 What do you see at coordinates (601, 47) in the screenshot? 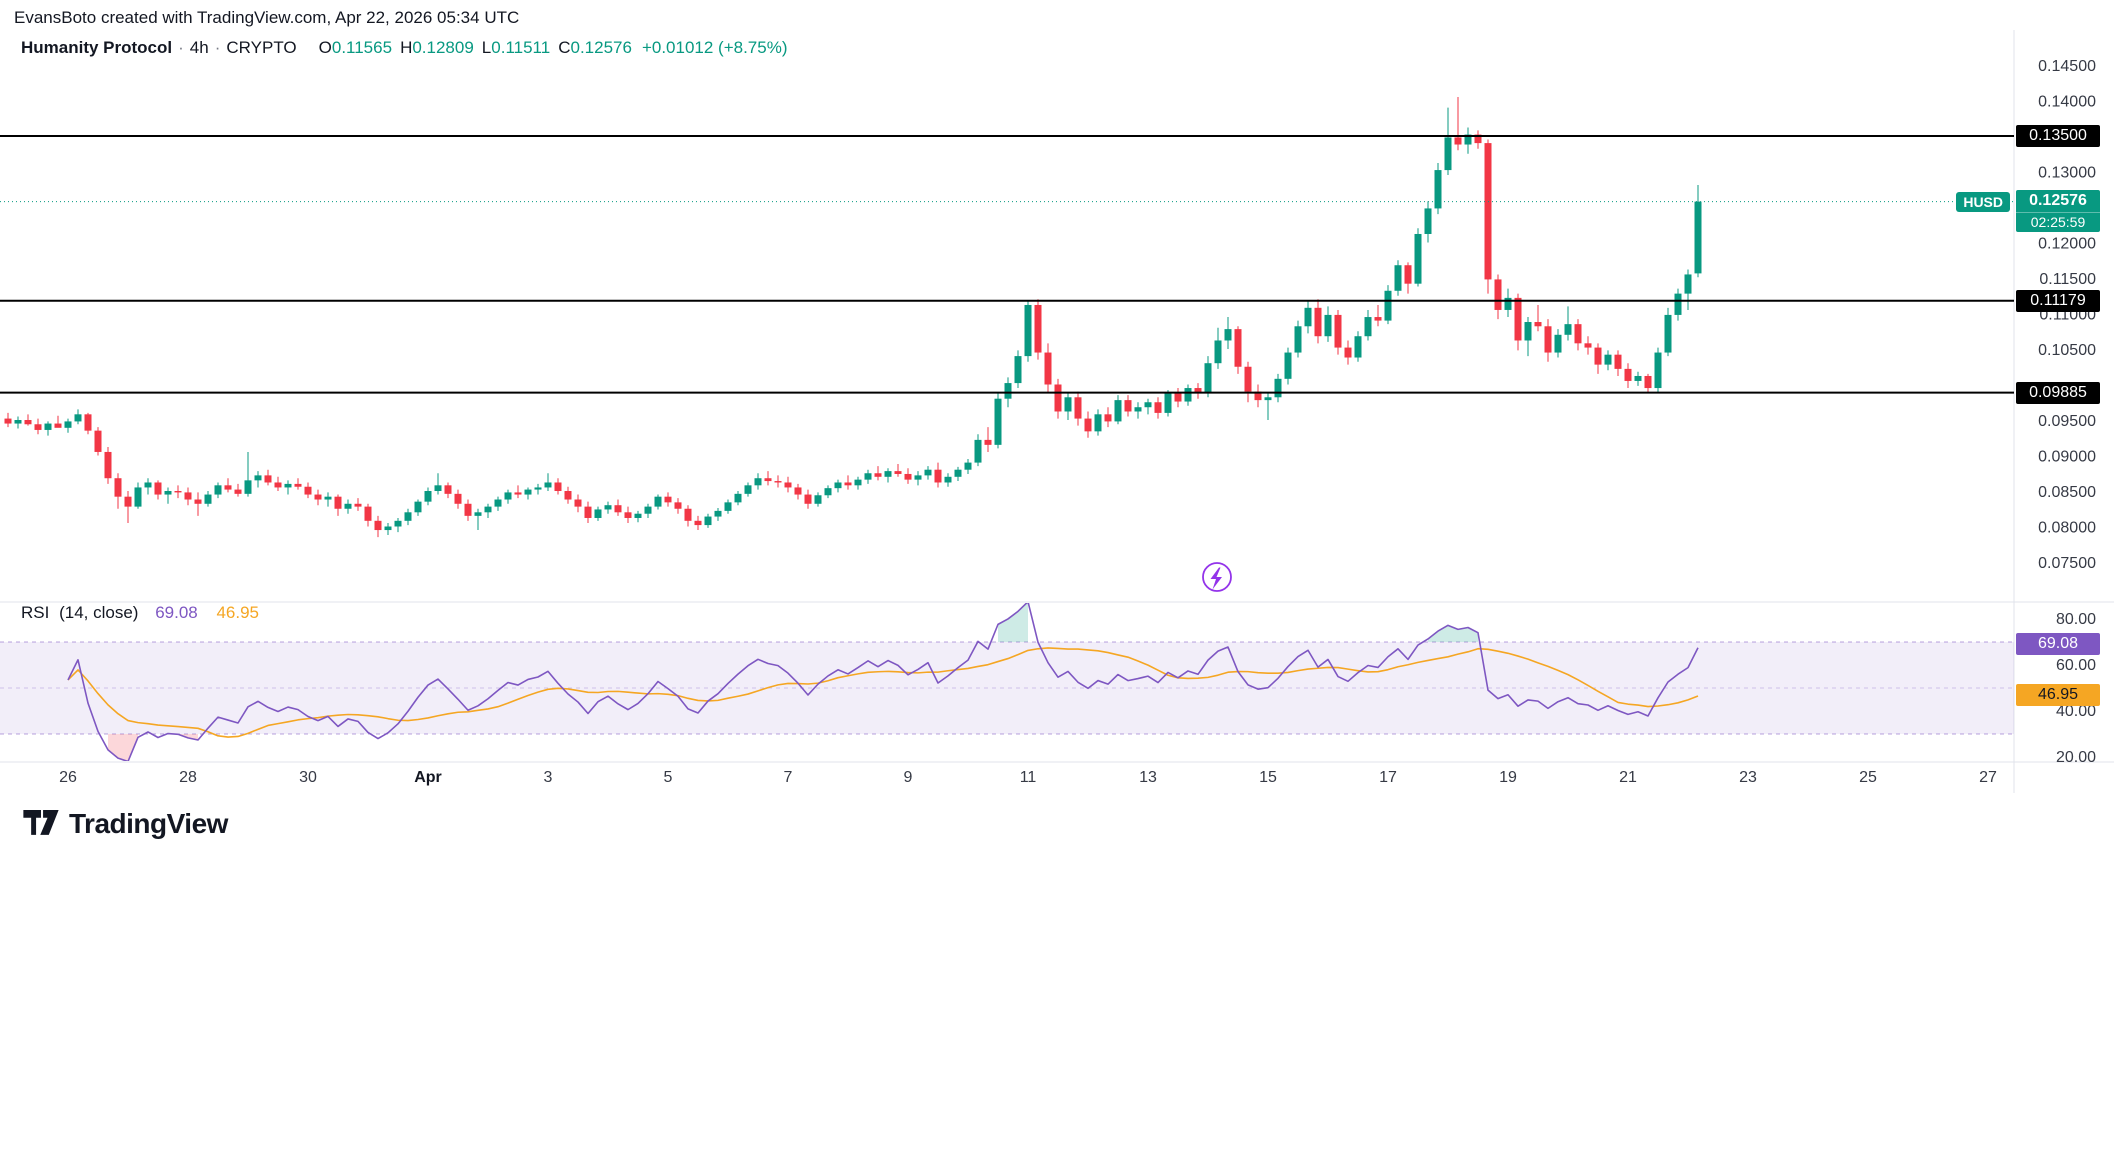
I see `close-value: 0.12576` at bounding box center [601, 47].